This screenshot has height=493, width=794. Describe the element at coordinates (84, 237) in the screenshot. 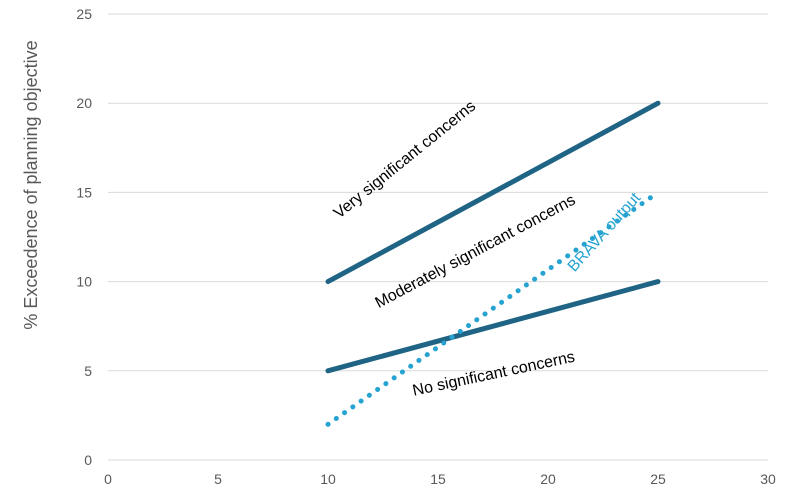

I see `y-axis-ticks: 0 5 10 15 20 25` at that location.